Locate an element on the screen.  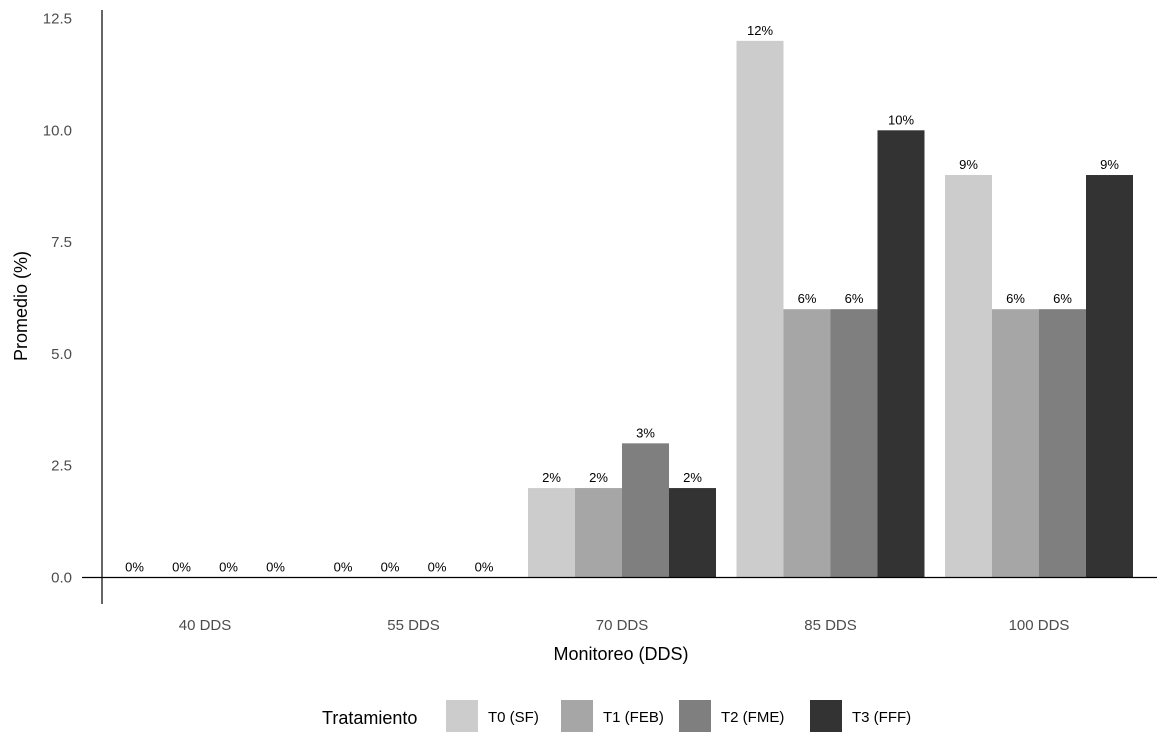
data-label: 3% is located at coordinates (645, 432).